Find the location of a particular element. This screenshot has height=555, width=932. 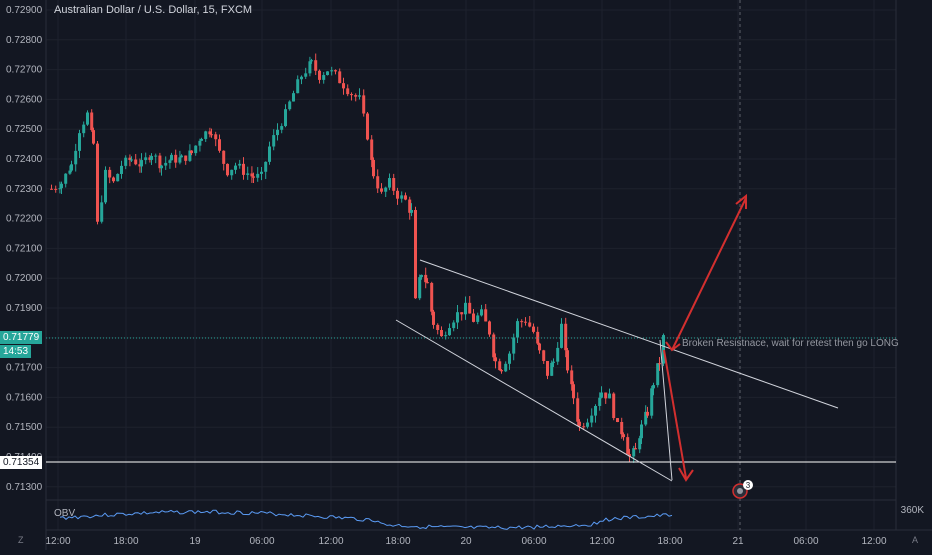

lower-trendline is located at coordinates (534, 400).